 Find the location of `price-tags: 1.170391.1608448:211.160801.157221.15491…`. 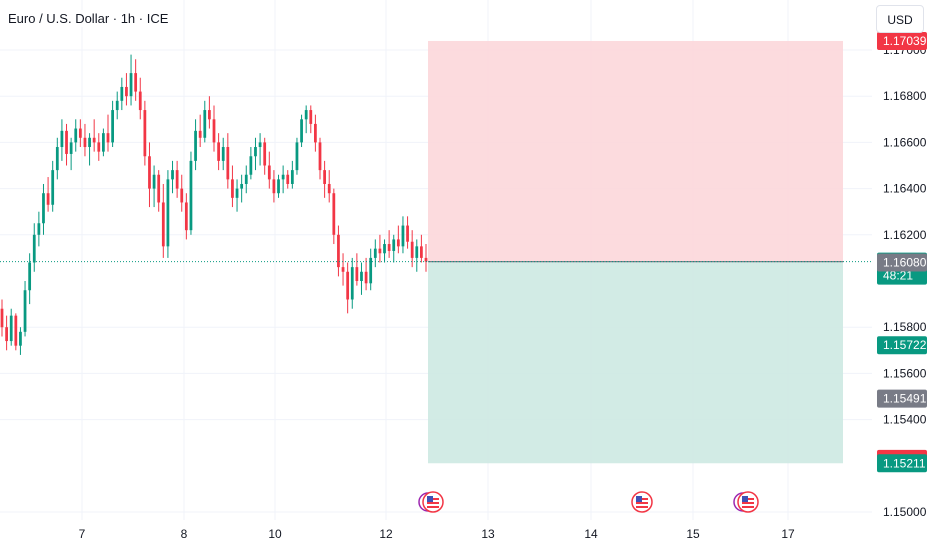

price-tags: 1.170391.1608448:211.160801.157221.15491… is located at coordinates (902, 252).